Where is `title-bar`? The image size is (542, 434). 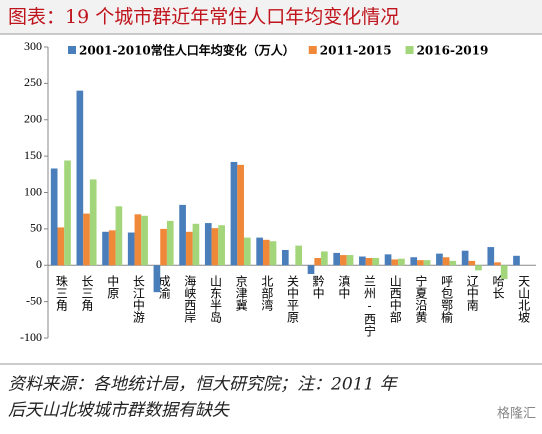
title-bar is located at coordinates (271, 17).